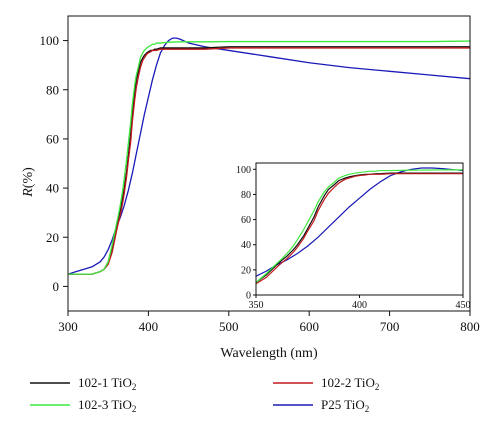 The height and width of the screenshot is (433, 500). Describe the element at coordinates (50, 40) in the screenshot. I see `y-tick-label-100: 100` at that location.